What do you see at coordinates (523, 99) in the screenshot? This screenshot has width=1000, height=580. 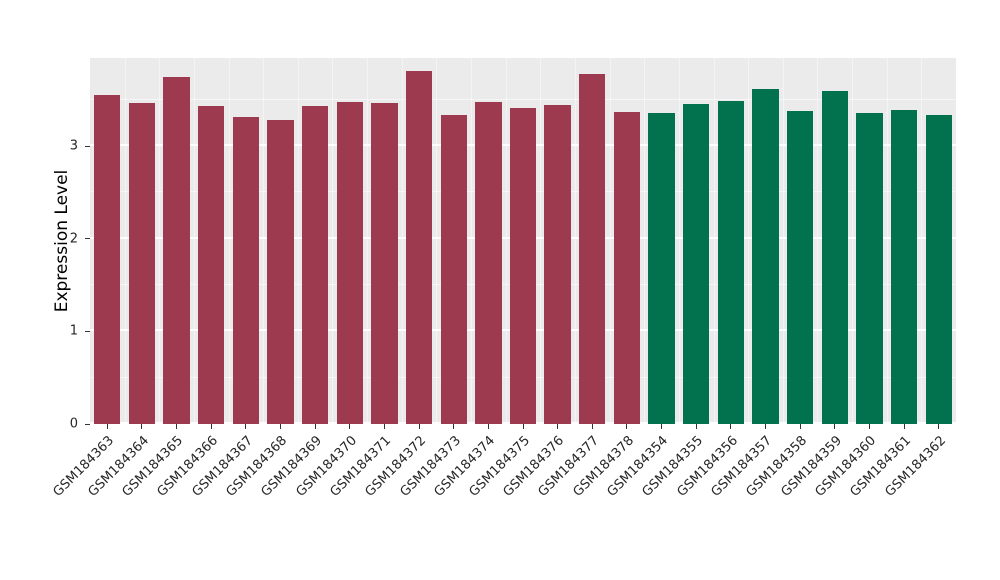 I see `gridline-minor` at bounding box center [523, 99].